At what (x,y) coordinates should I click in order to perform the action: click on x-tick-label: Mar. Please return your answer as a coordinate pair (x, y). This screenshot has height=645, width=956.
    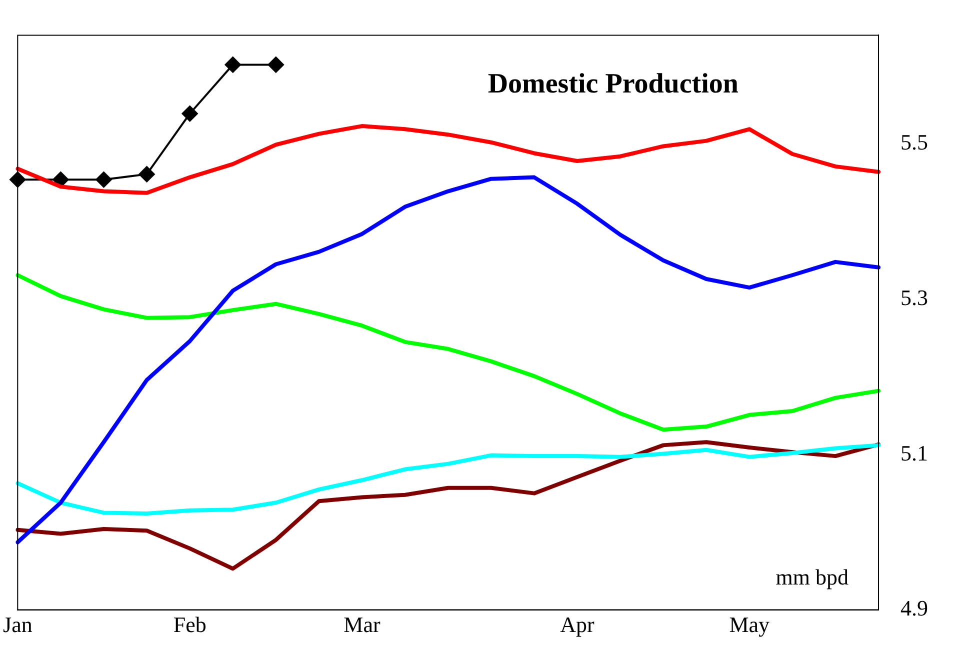
    Looking at the image, I should click on (362, 624).